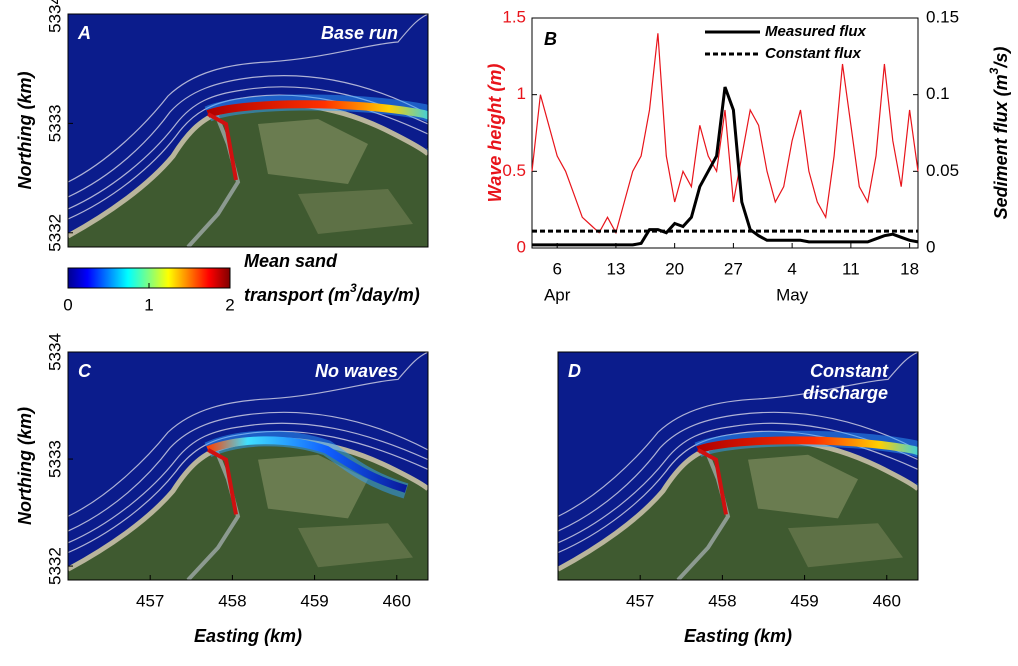  I want to click on panel-letter: B, so click(550, 39).